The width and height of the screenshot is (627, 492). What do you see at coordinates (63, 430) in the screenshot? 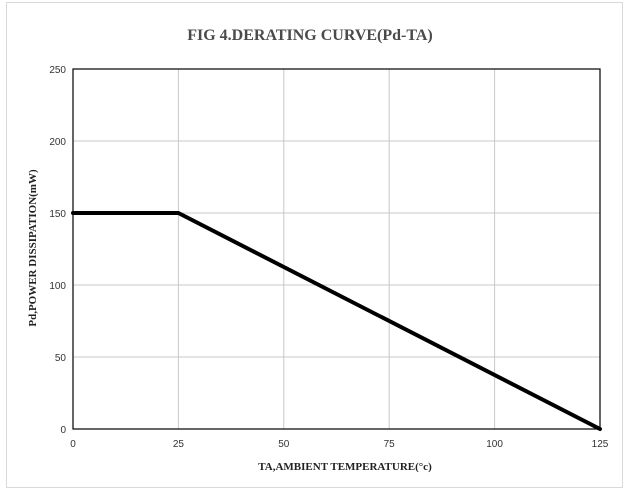
I see `y-tick-label: 0` at bounding box center [63, 430].